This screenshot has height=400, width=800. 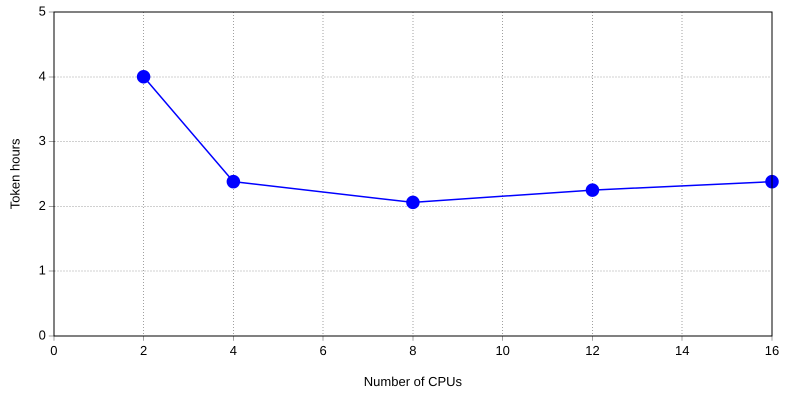 What do you see at coordinates (413, 381) in the screenshot?
I see `x-axis-title: Number of CPUs` at bounding box center [413, 381].